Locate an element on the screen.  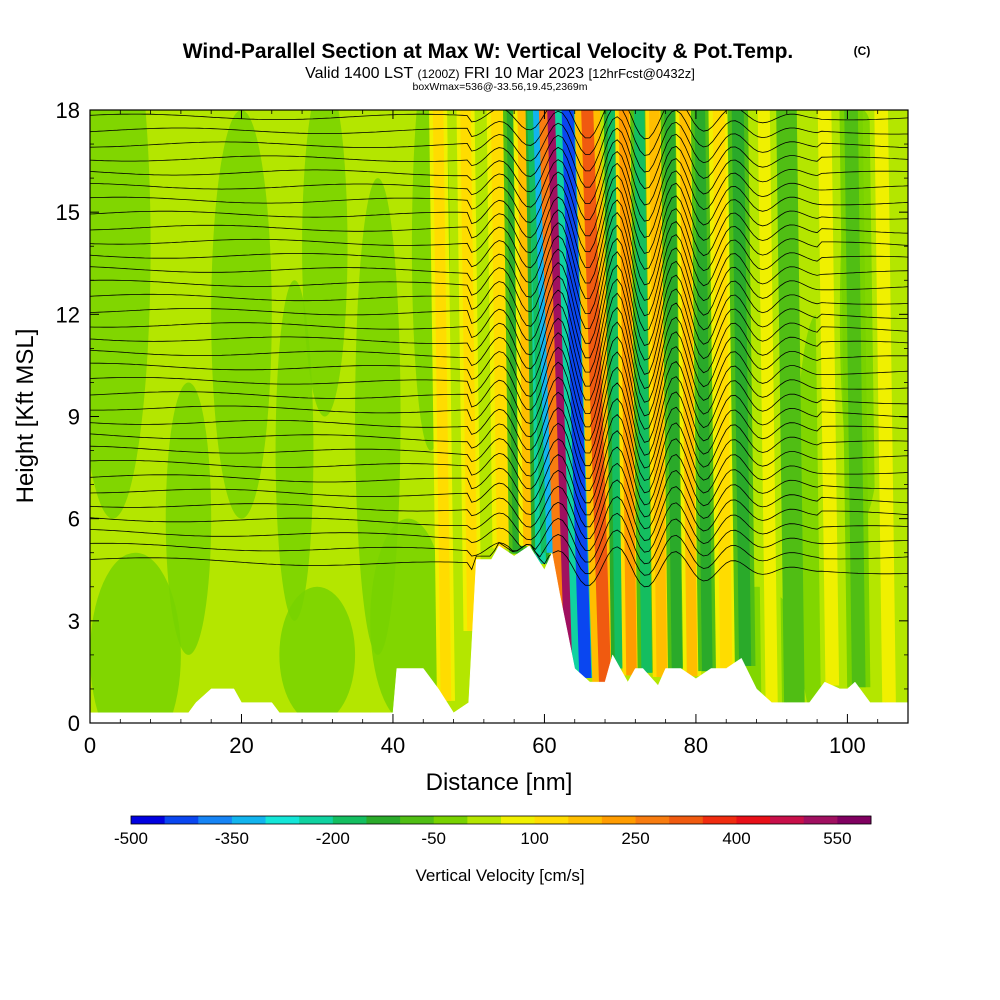
colorbar-tick-label: -200 is located at coordinates (333, 838).